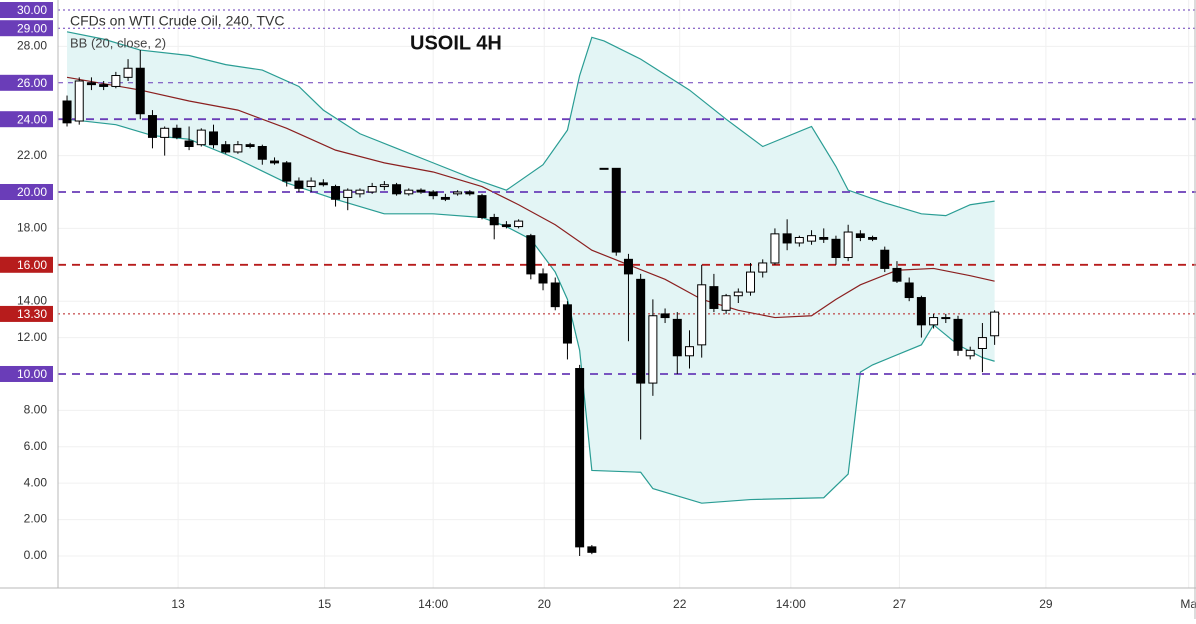 This screenshot has width=1196, height=624. What do you see at coordinates (32, 28) in the screenshot?
I see `level-label: 29.00` at bounding box center [32, 28].